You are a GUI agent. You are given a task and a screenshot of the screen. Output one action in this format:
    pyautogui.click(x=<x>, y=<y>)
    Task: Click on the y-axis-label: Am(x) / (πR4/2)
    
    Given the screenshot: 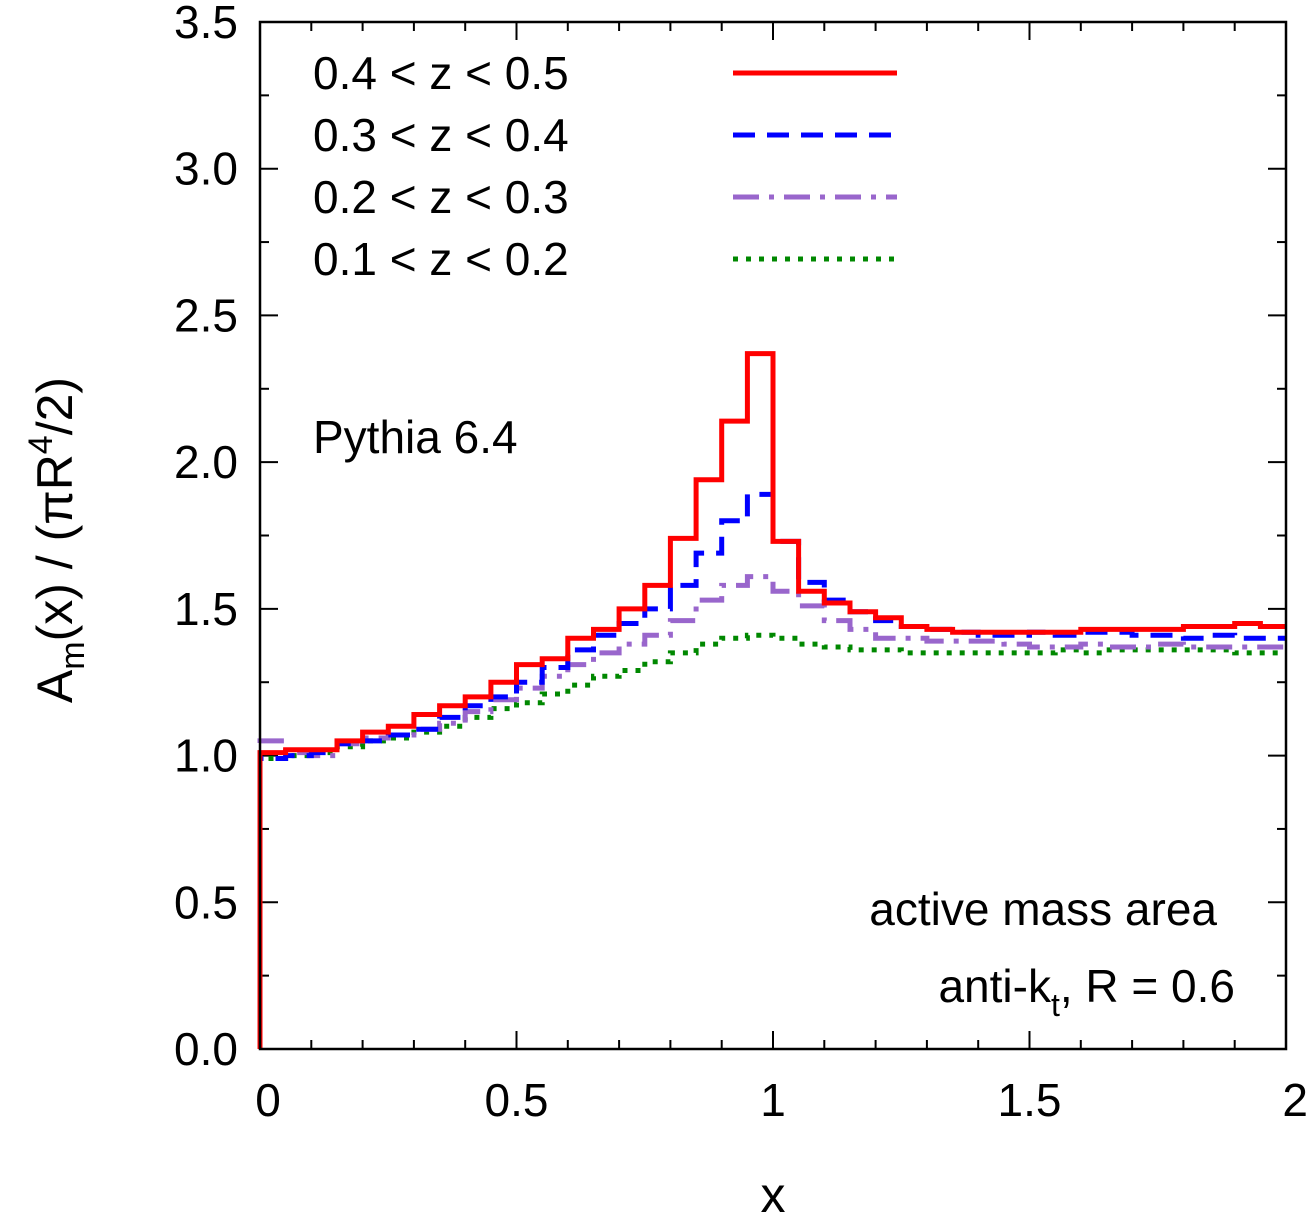 What is the action you would take?
    pyautogui.click(x=57, y=540)
    